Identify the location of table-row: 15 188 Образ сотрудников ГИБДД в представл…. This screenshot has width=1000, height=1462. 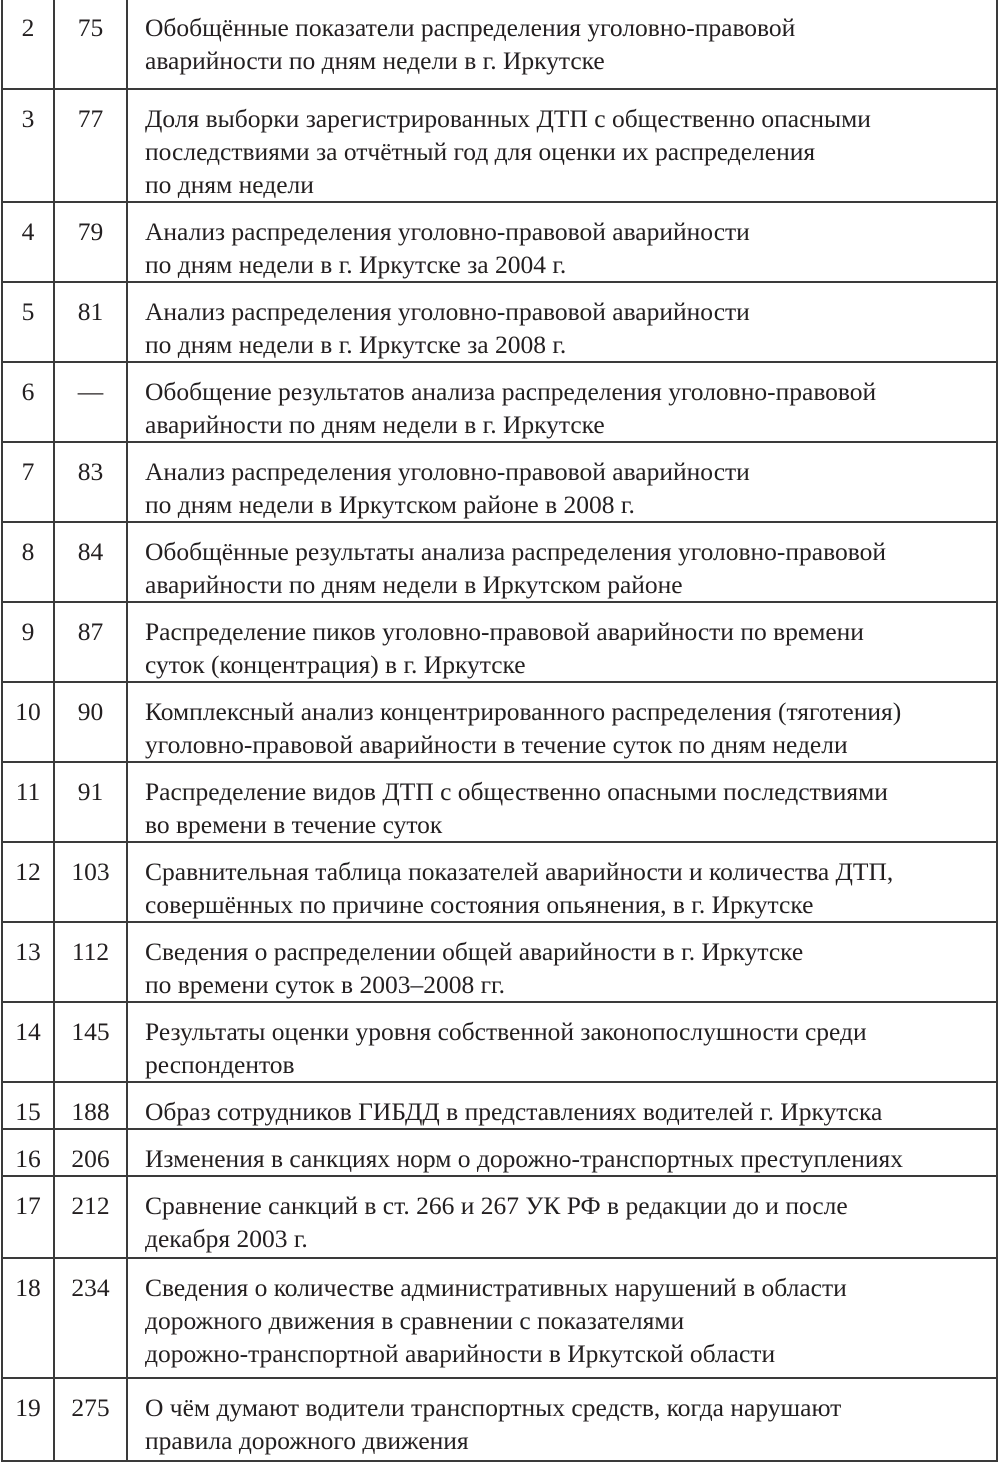
(499, 1105).